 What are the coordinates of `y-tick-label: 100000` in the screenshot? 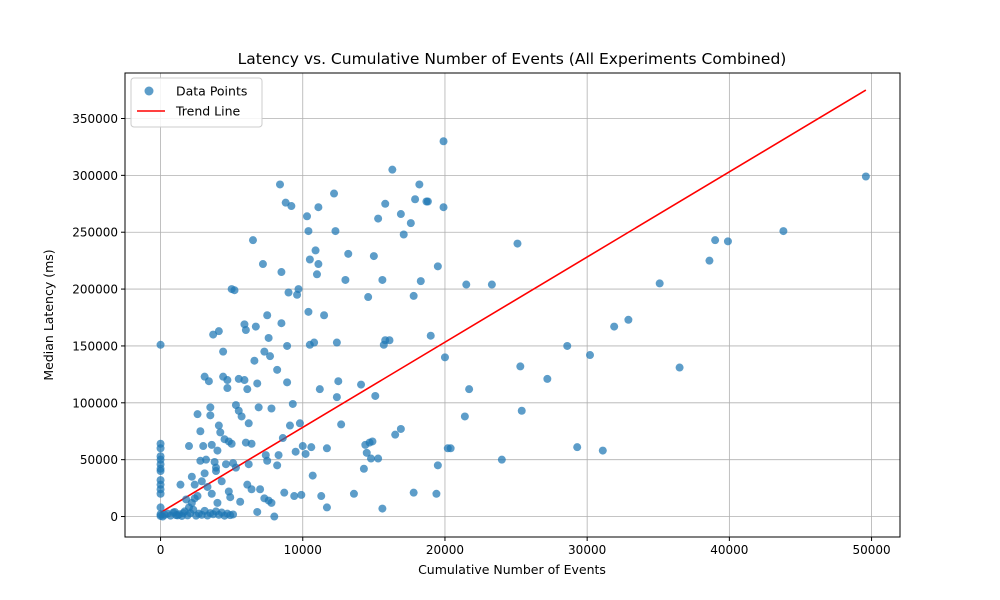 It's located at (95, 403).